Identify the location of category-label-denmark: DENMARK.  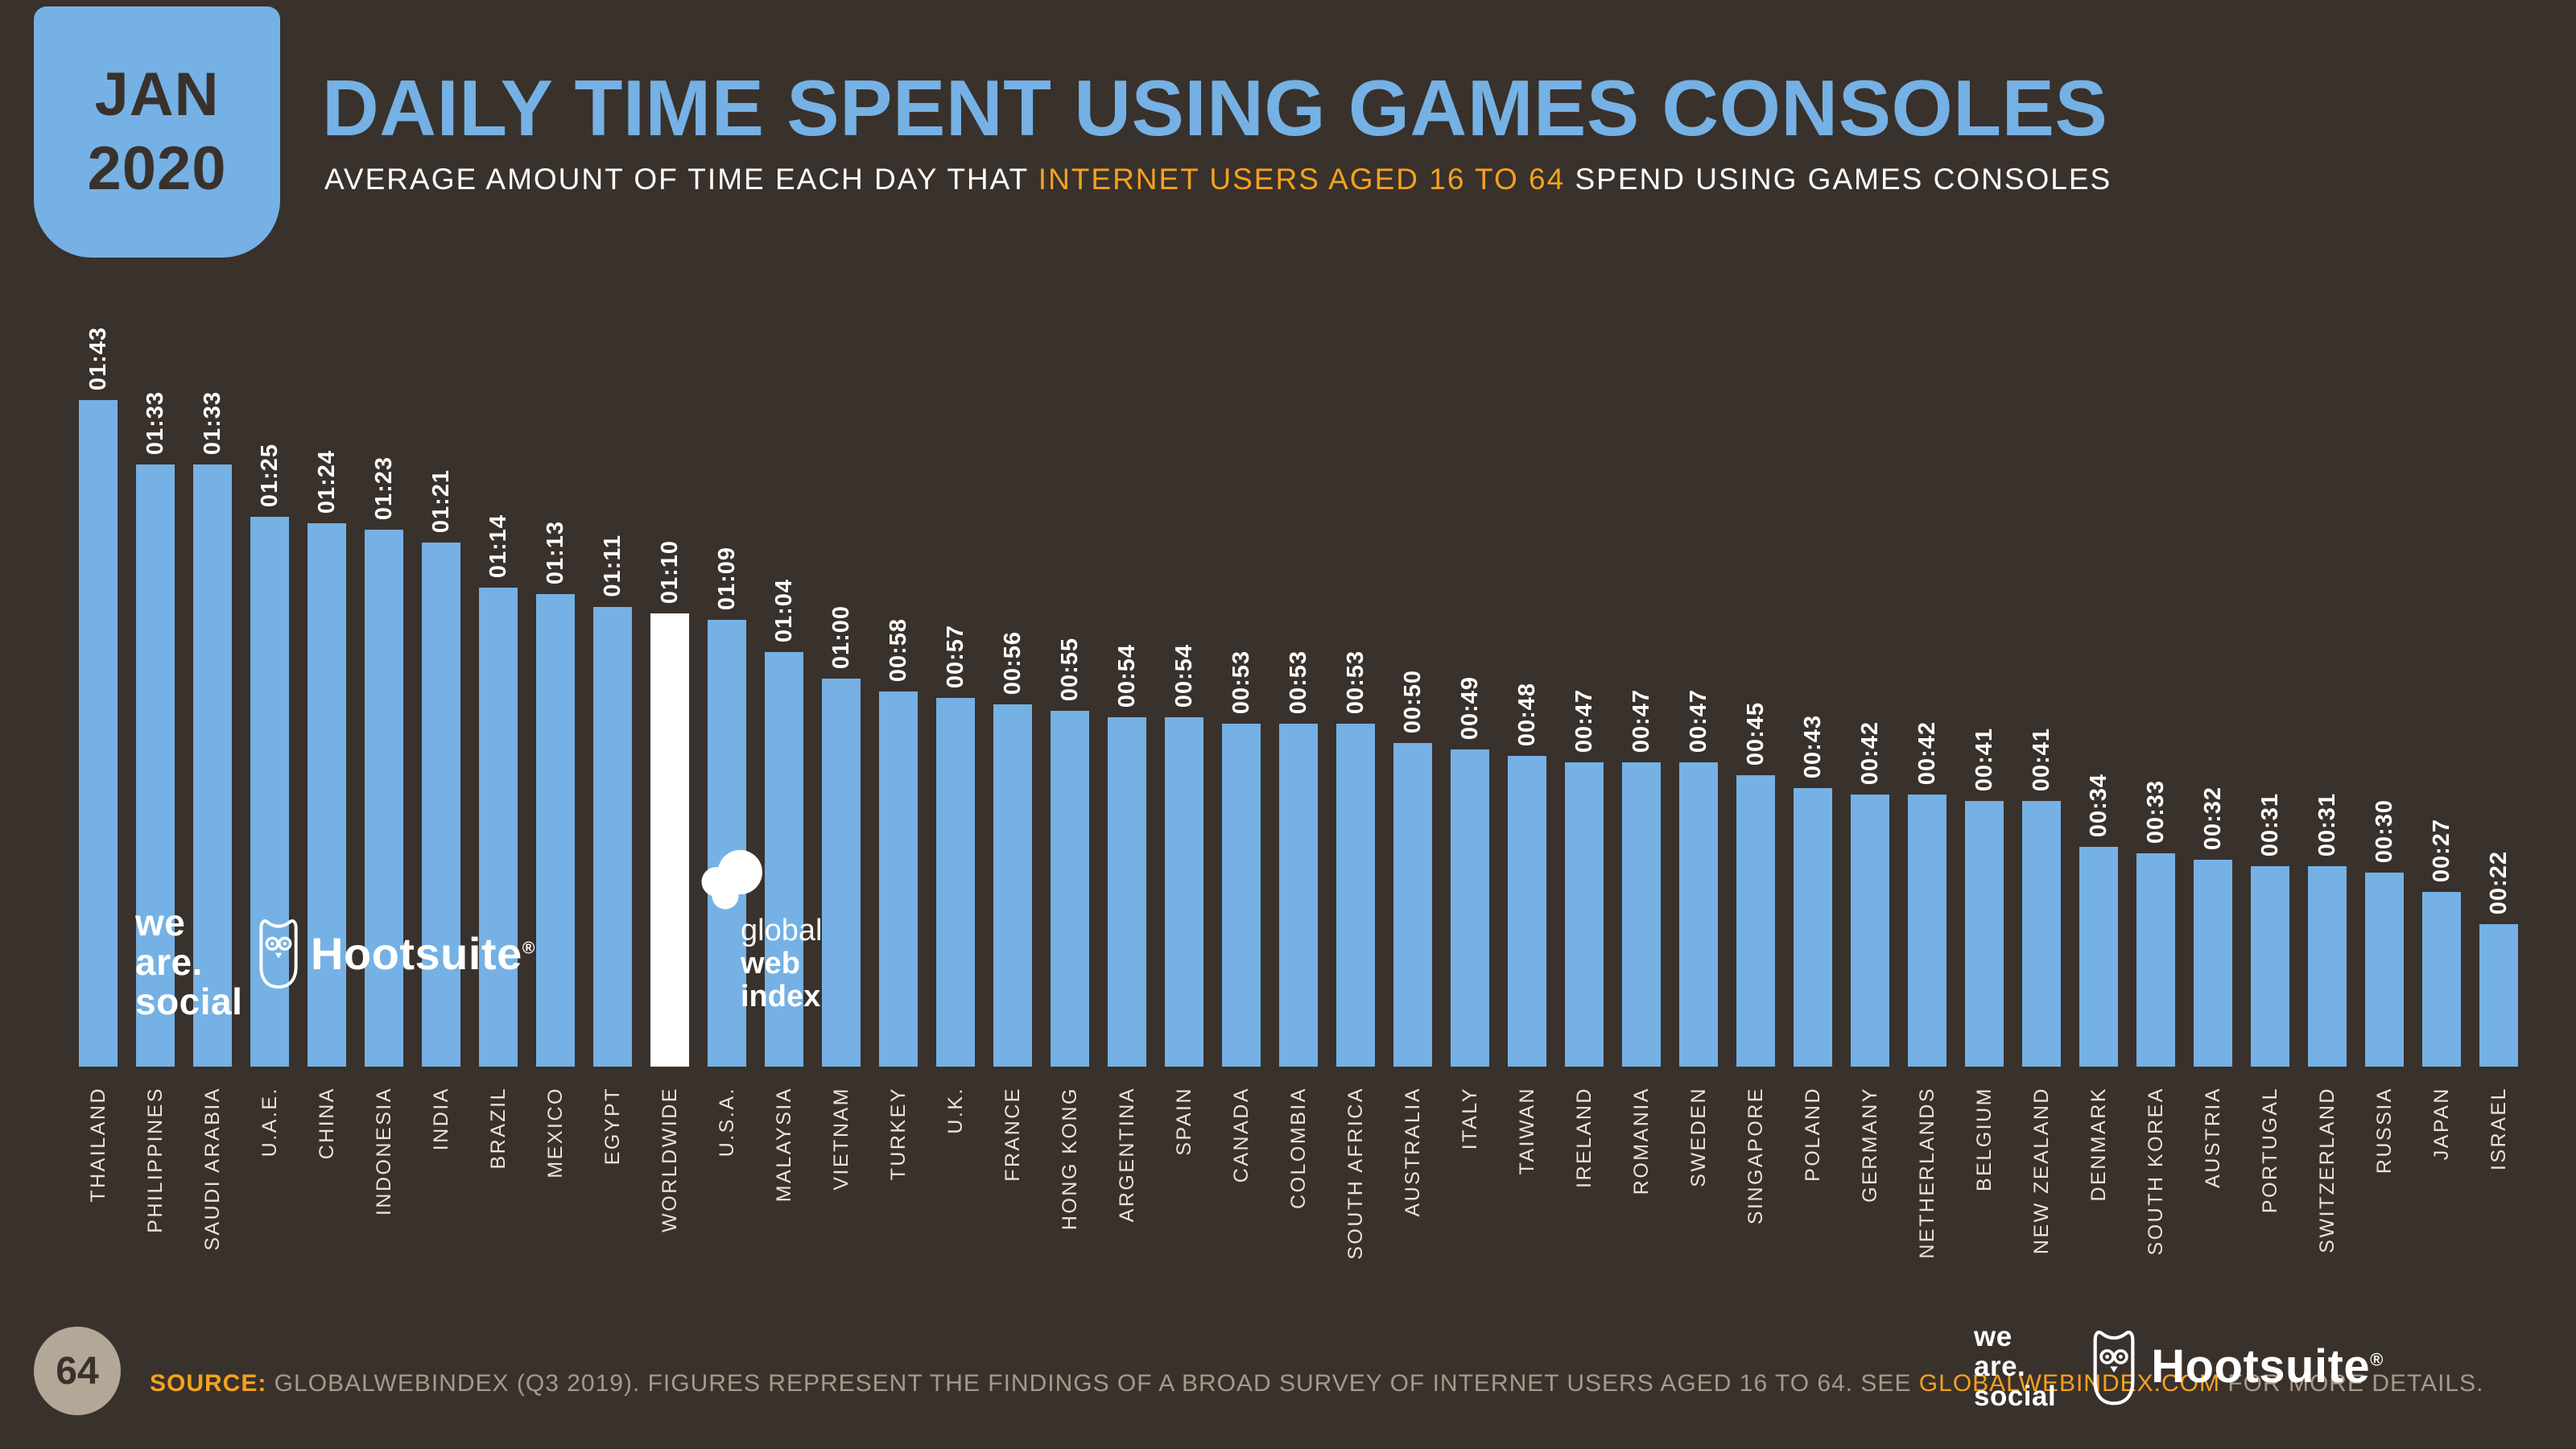
(2098, 1144).